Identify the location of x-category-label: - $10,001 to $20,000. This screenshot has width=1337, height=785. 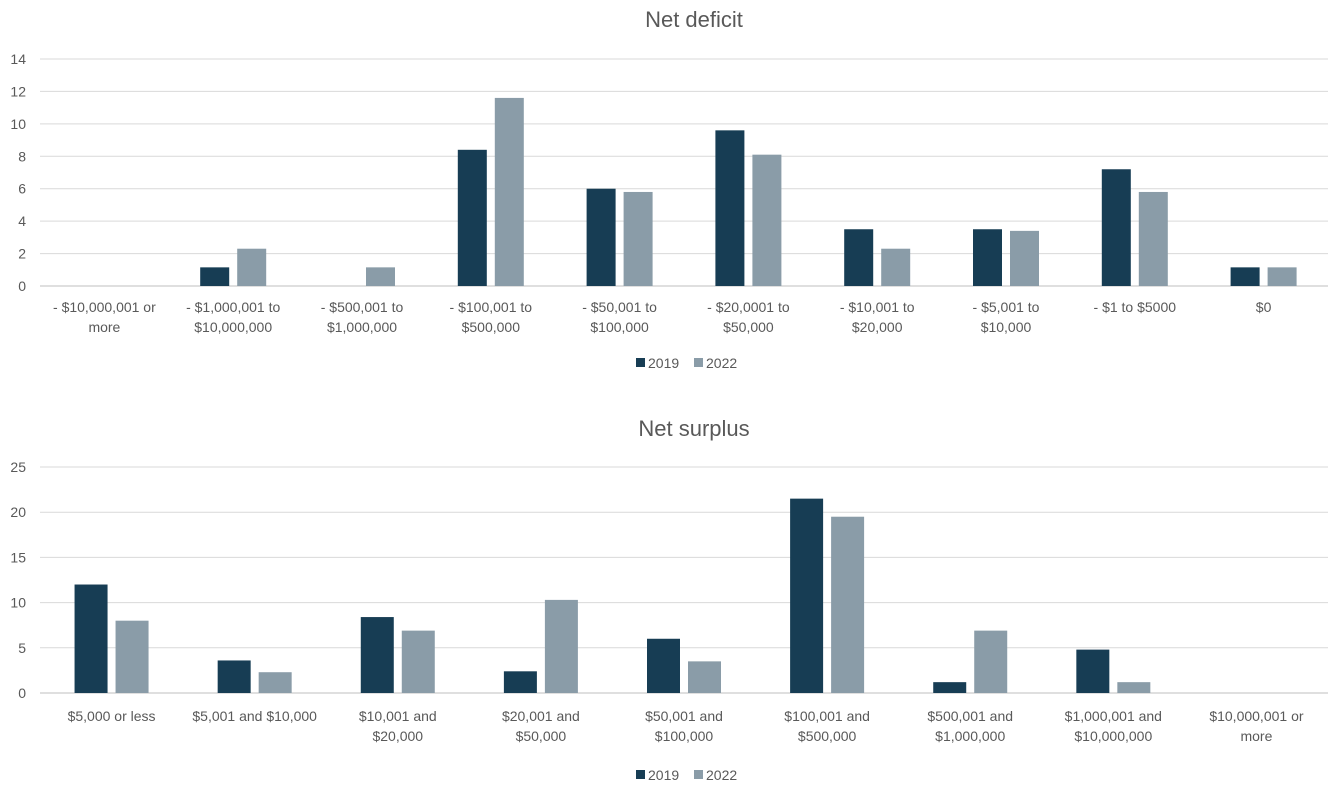
(877, 317).